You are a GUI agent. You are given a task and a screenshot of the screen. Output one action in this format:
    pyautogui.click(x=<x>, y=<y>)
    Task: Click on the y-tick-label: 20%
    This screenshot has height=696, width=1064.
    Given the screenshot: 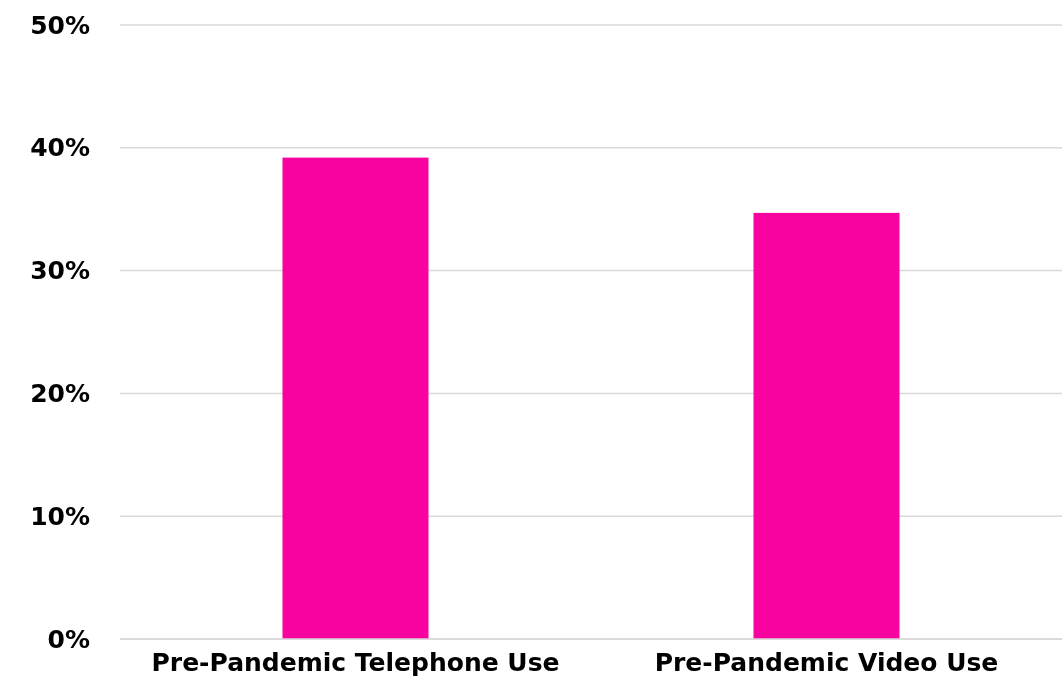 What is the action you would take?
    pyautogui.click(x=60, y=393)
    